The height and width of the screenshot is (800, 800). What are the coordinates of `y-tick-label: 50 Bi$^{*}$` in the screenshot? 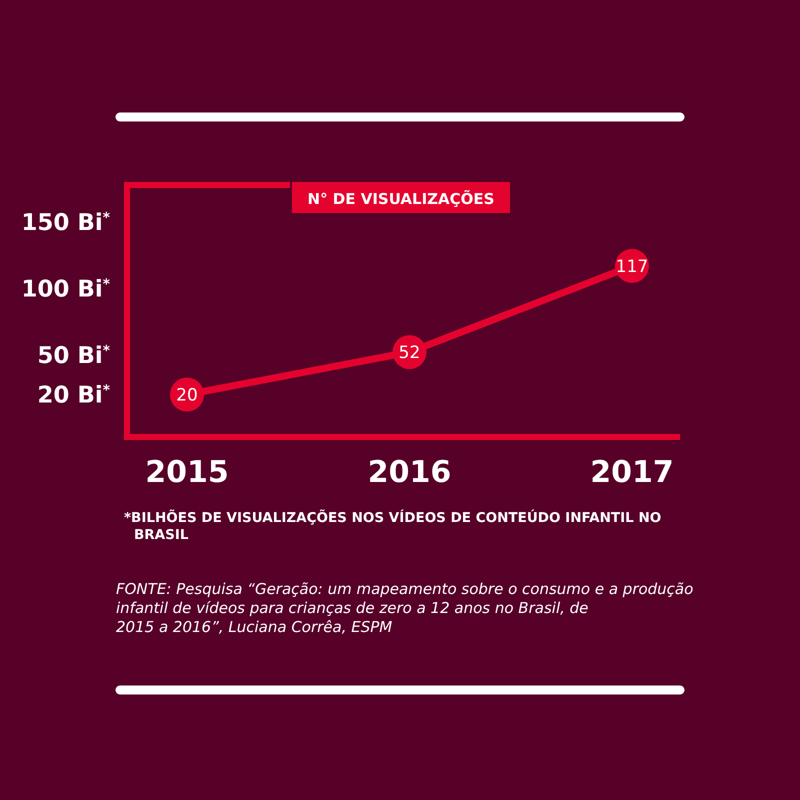 It's located at (73, 355).